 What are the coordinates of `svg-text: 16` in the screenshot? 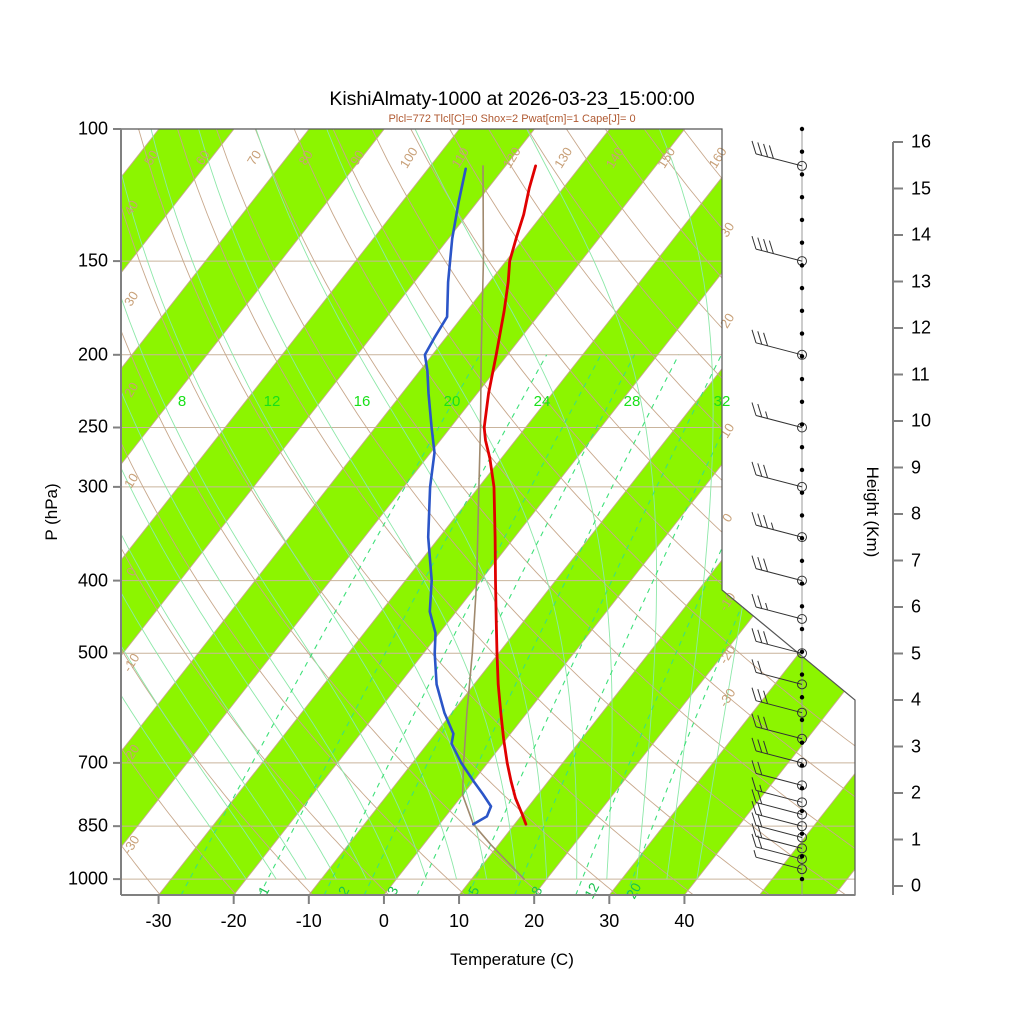 It's located at (362, 401).